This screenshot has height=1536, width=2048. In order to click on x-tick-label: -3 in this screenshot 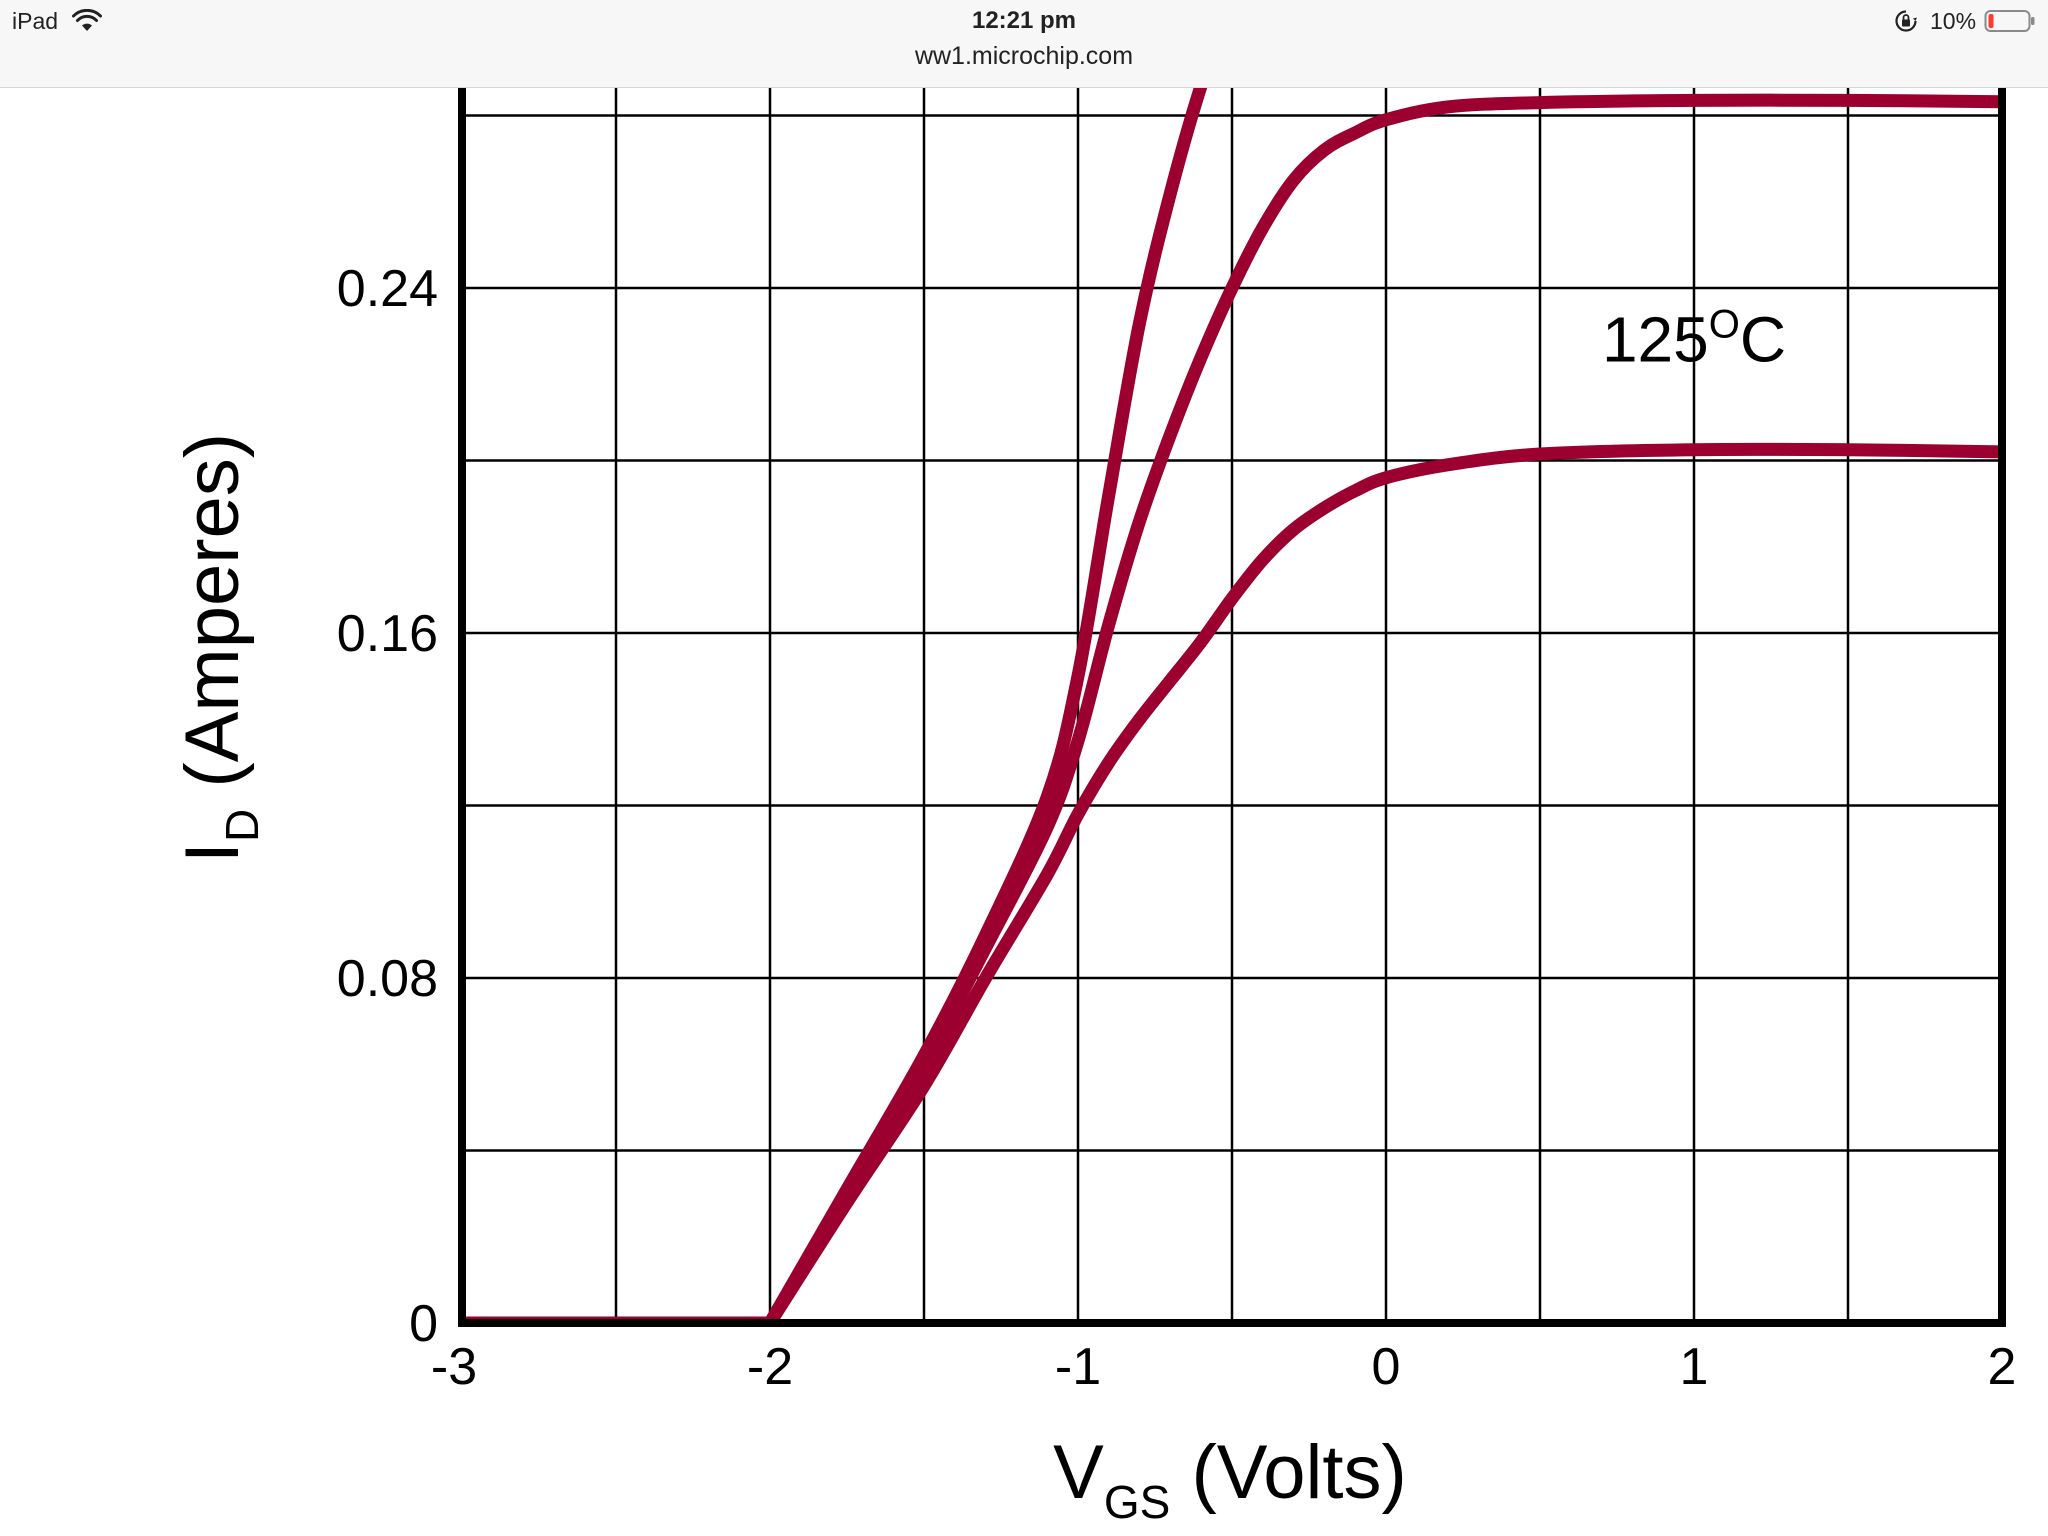, I will do `click(454, 1367)`.